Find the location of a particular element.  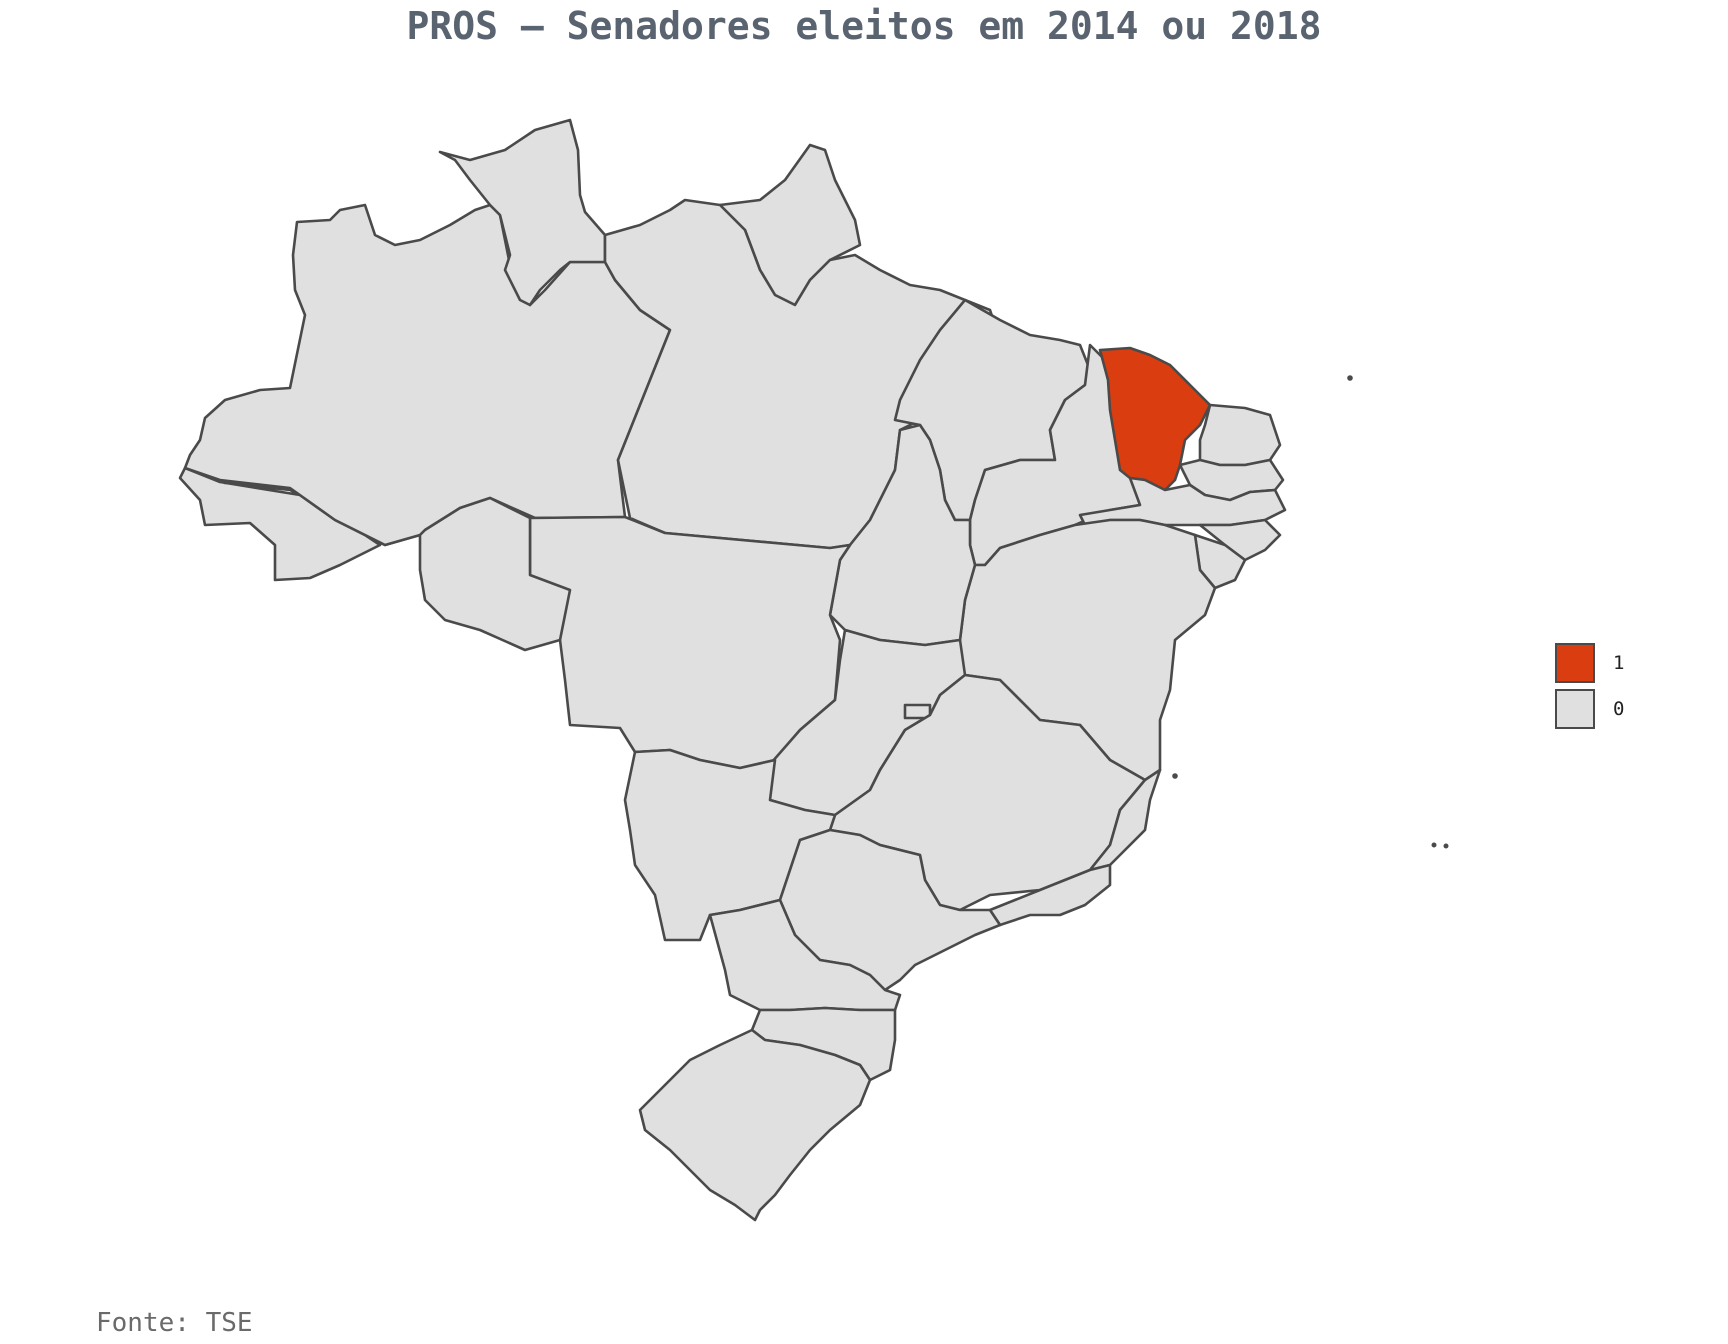

legend-item: 0 is located at coordinates (1589, 709).